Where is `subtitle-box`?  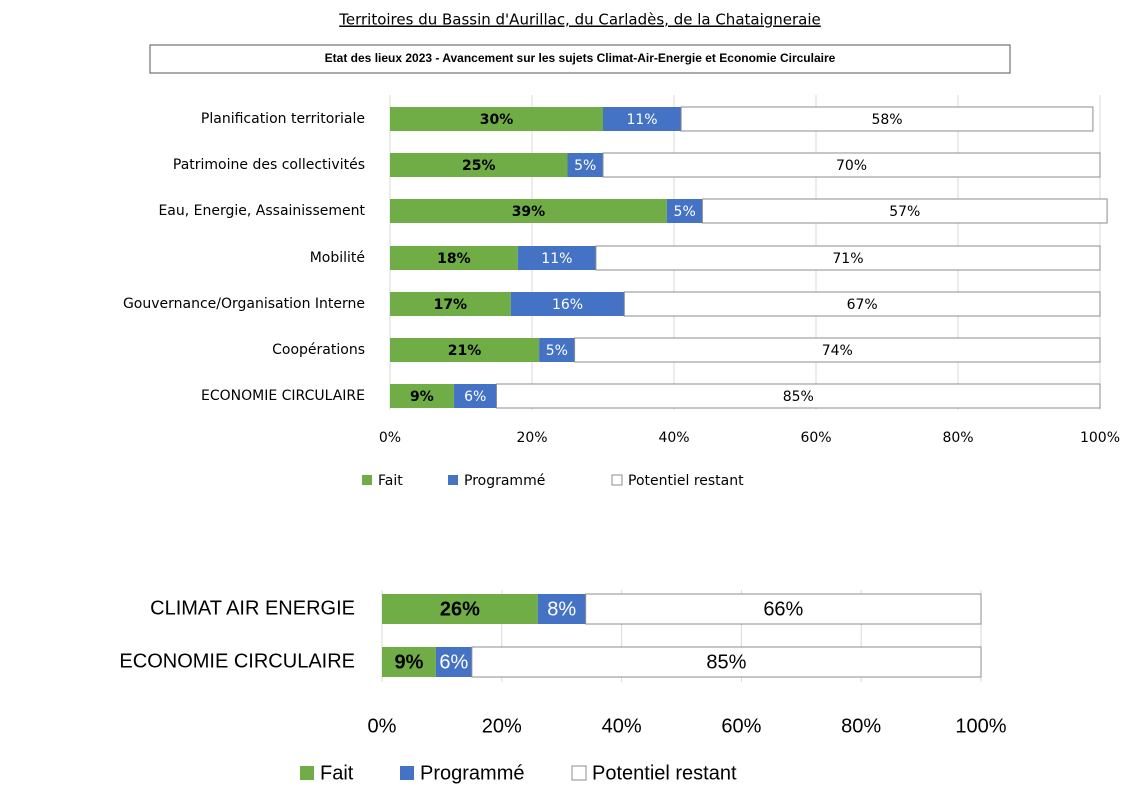
subtitle-box is located at coordinates (580, 59).